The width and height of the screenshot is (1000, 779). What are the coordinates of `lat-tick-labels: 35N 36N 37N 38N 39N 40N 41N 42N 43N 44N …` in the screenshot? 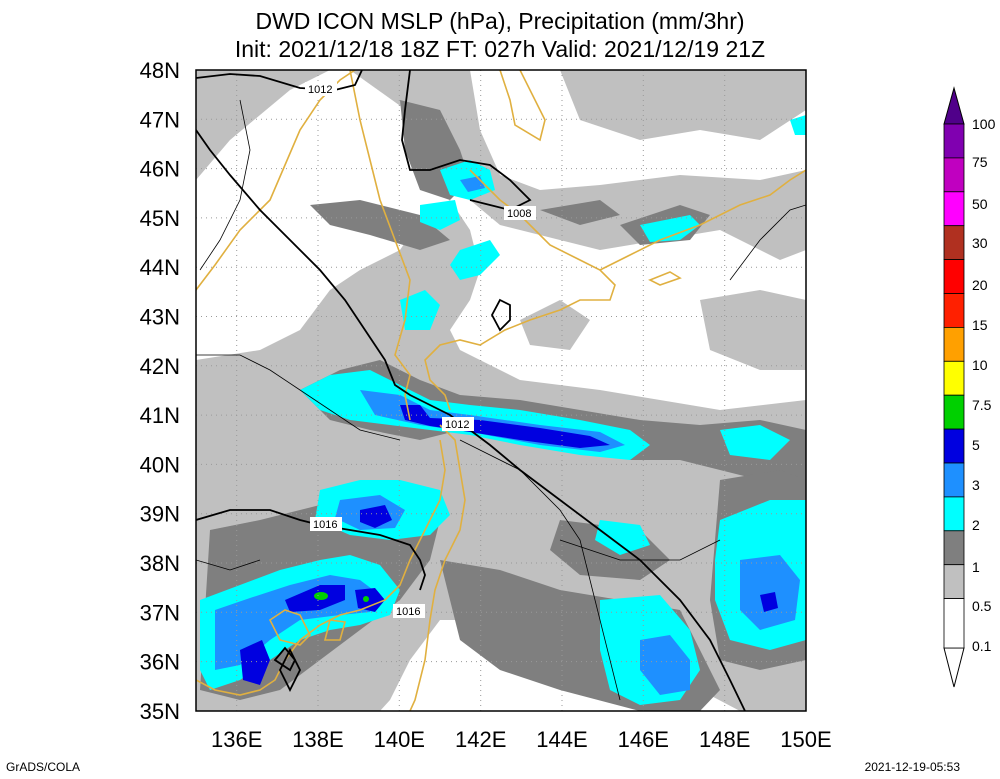 It's located at (160, 391).